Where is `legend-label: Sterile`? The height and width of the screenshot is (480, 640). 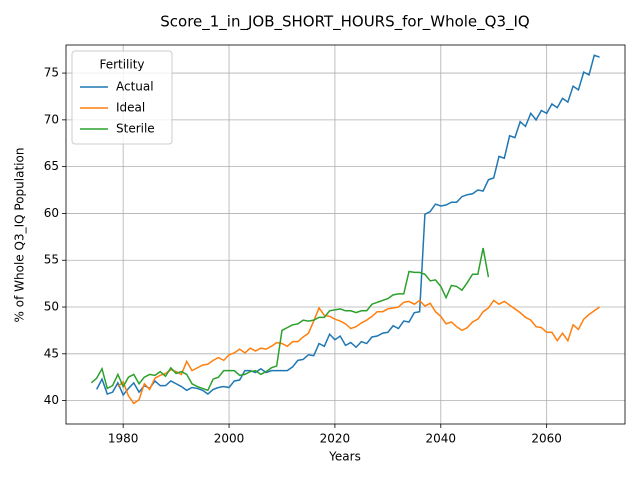
legend-label: Sterile is located at coordinates (135, 129).